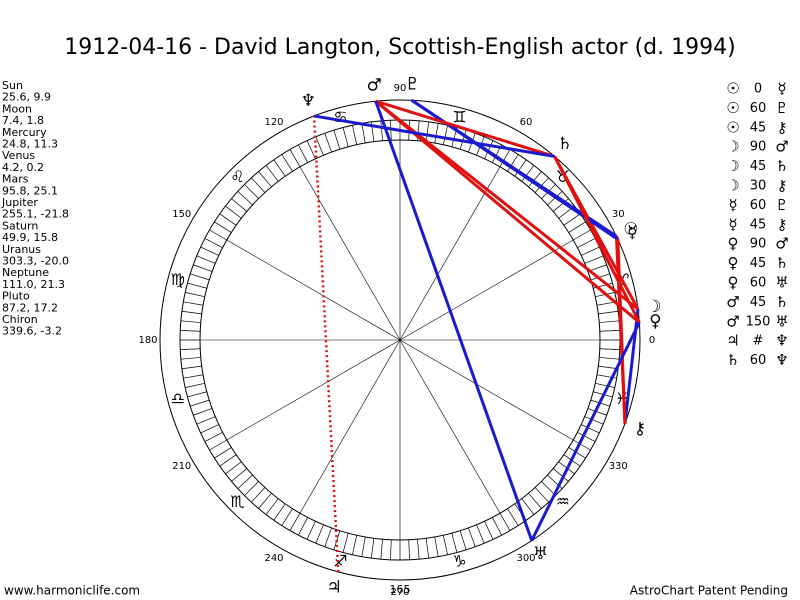 The height and width of the screenshot is (600, 800). I want to click on aspect-planet: ♂, so click(781, 244).